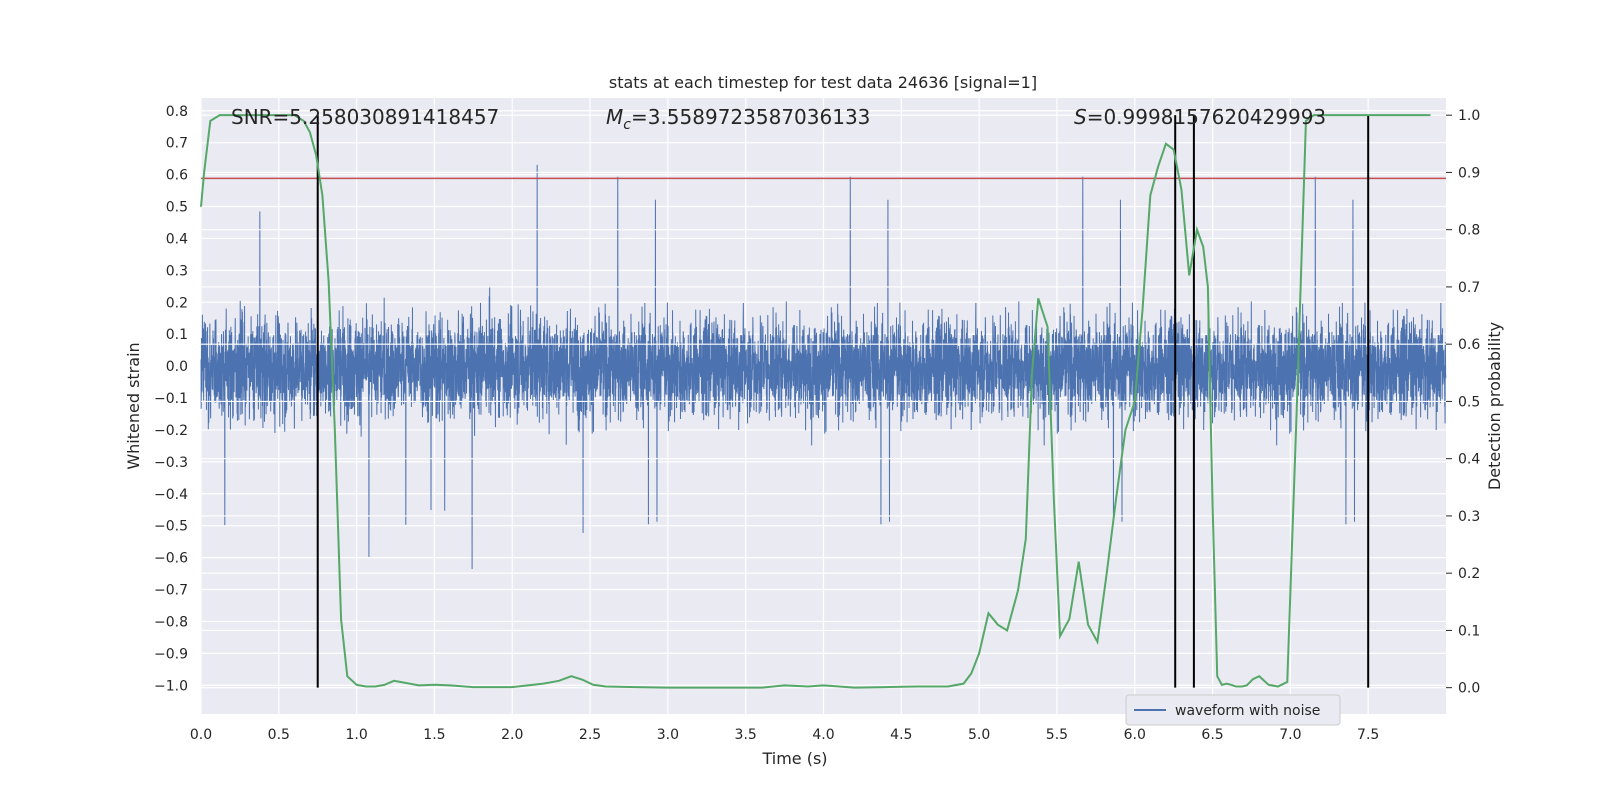 This screenshot has width=1600, height=800. Describe the element at coordinates (177, 271) in the screenshot. I see `y-tick-label: 0.3` at that location.